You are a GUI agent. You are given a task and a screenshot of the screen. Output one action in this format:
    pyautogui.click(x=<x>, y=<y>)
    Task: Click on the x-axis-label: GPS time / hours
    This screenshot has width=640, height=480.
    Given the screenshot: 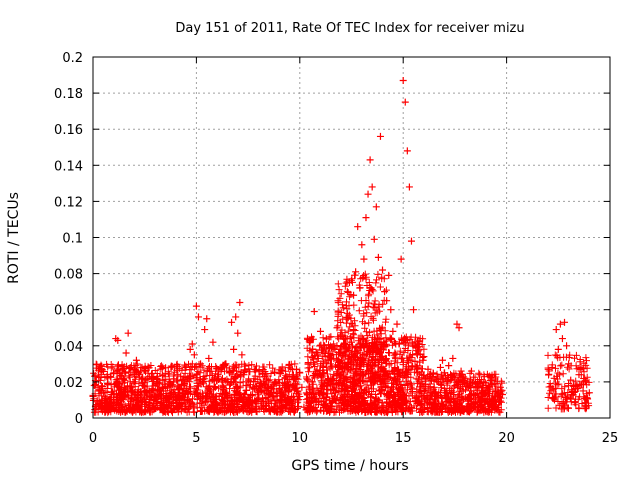 What is the action you would take?
    pyautogui.click(x=349, y=466)
    